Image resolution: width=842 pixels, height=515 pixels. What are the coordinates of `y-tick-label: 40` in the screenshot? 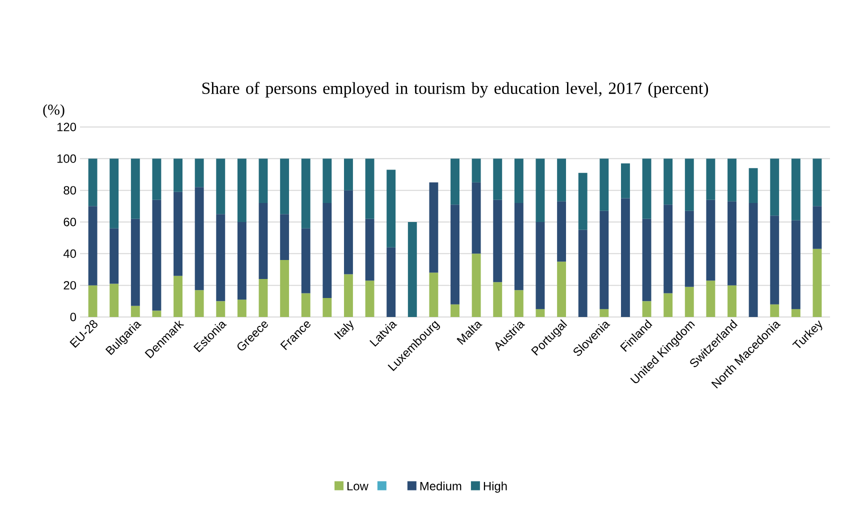 It's located at (69, 253).